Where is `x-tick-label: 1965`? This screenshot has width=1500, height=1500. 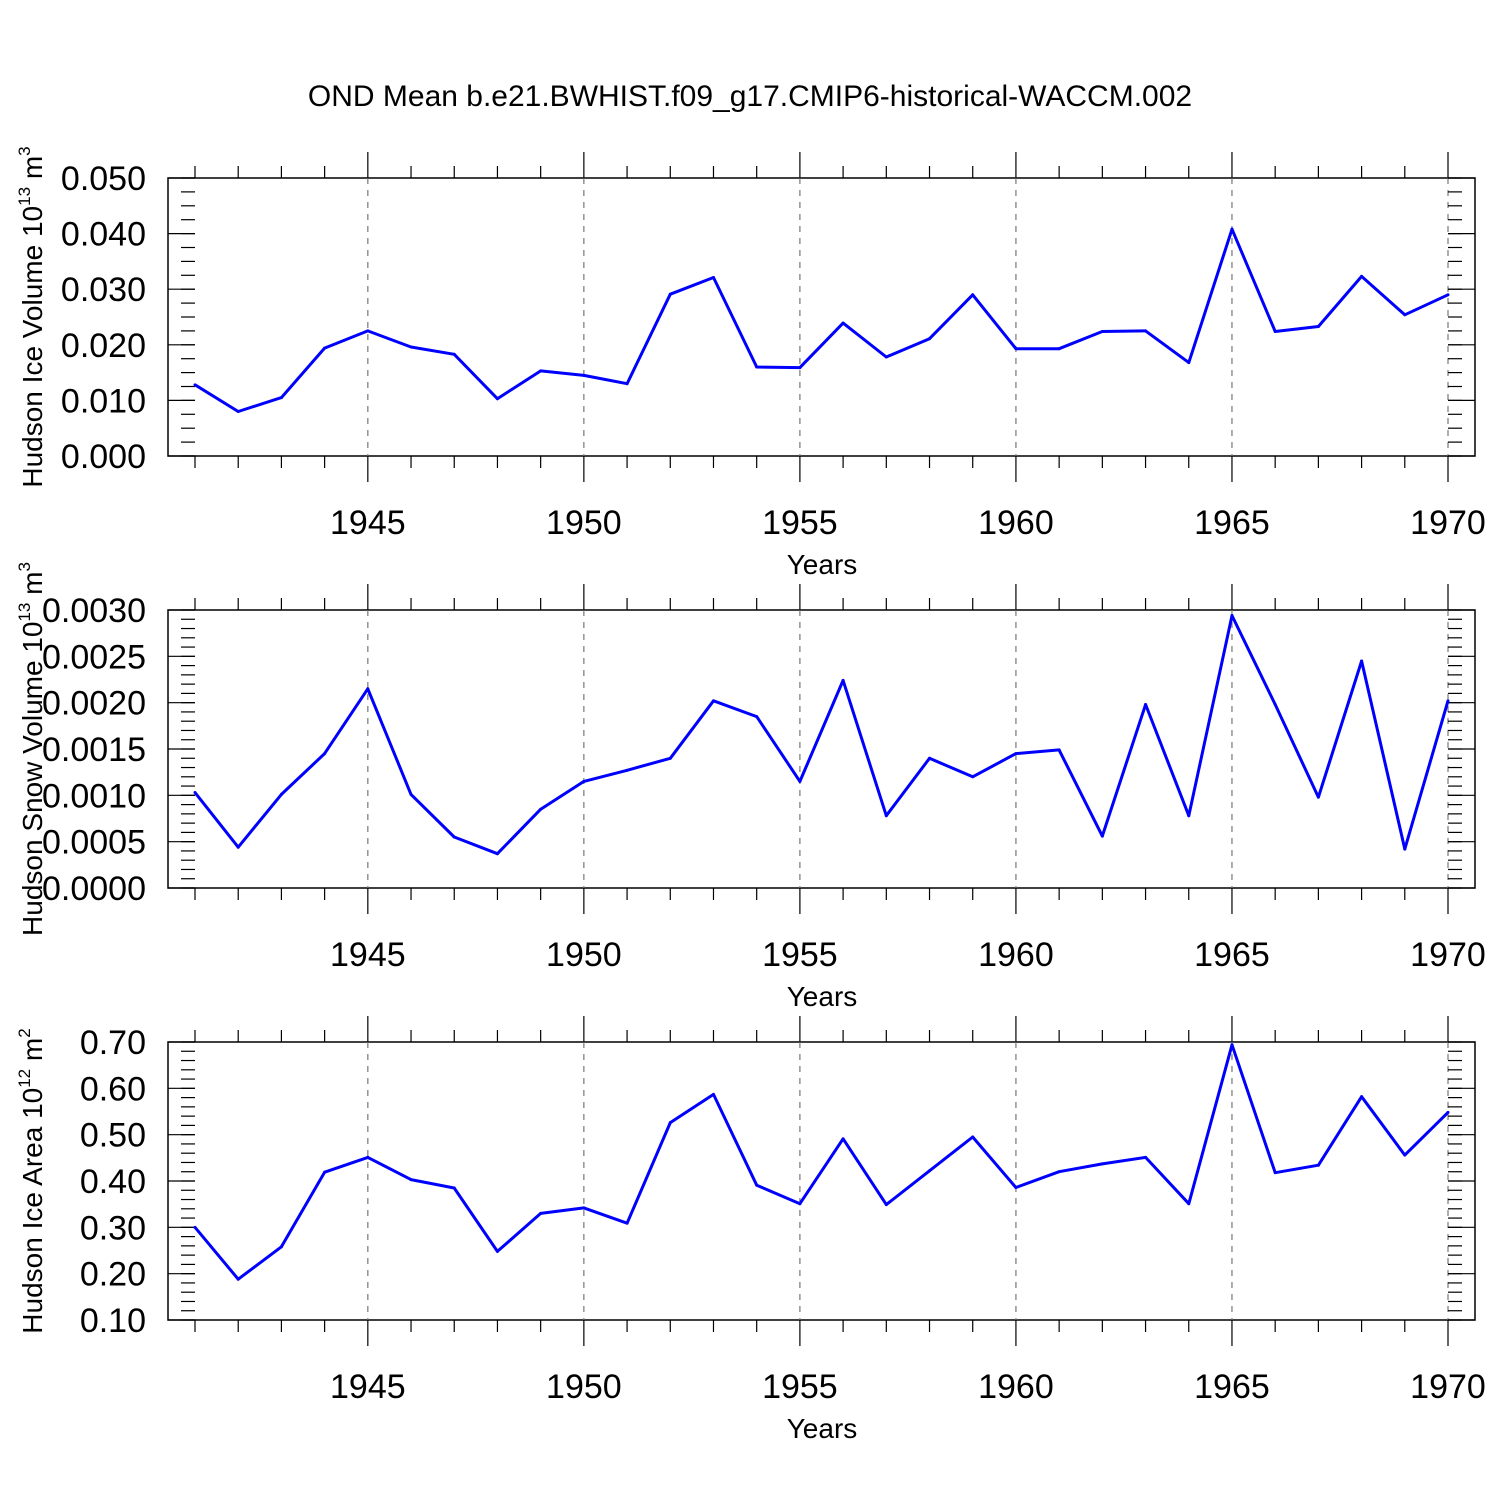
x-tick-label: 1965 is located at coordinates (1232, 1387).